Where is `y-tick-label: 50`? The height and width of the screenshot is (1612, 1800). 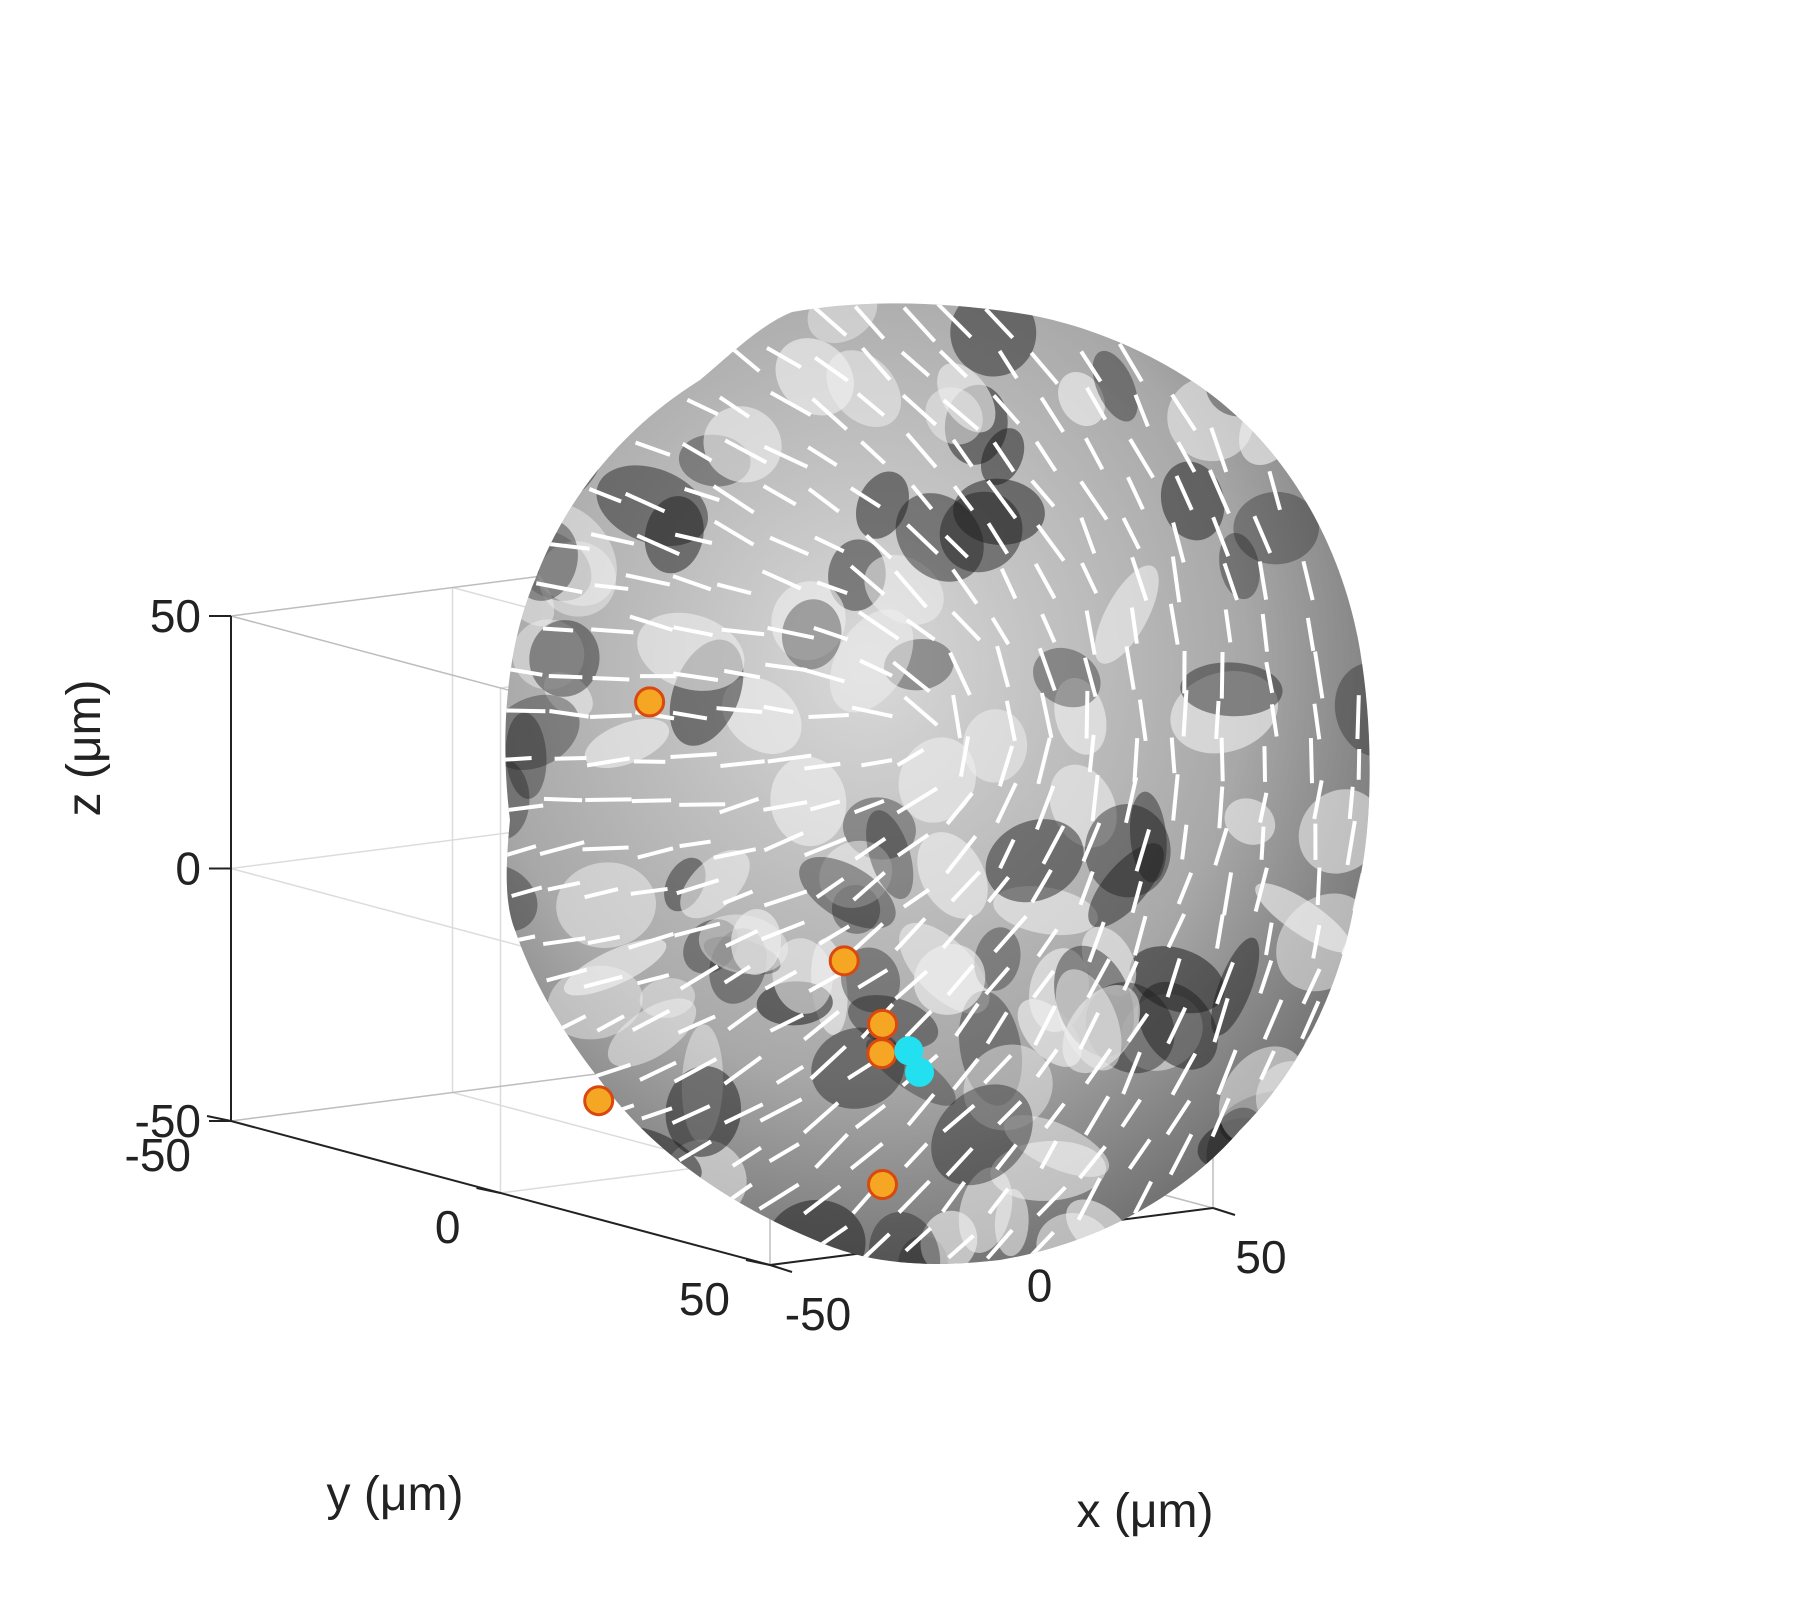
y-tick-label: 50 is located at coordinates (704, 1299).